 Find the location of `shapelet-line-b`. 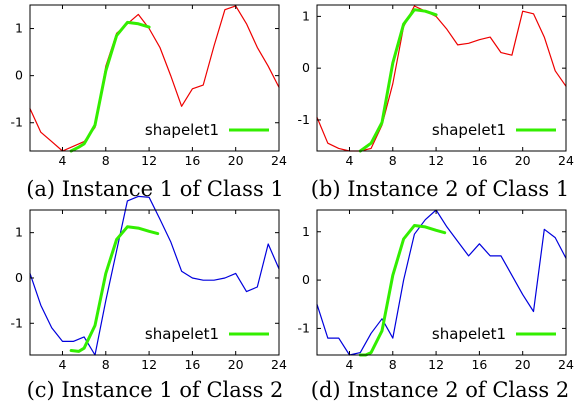

shapelet-line-b is located at coordinates (398, 80).